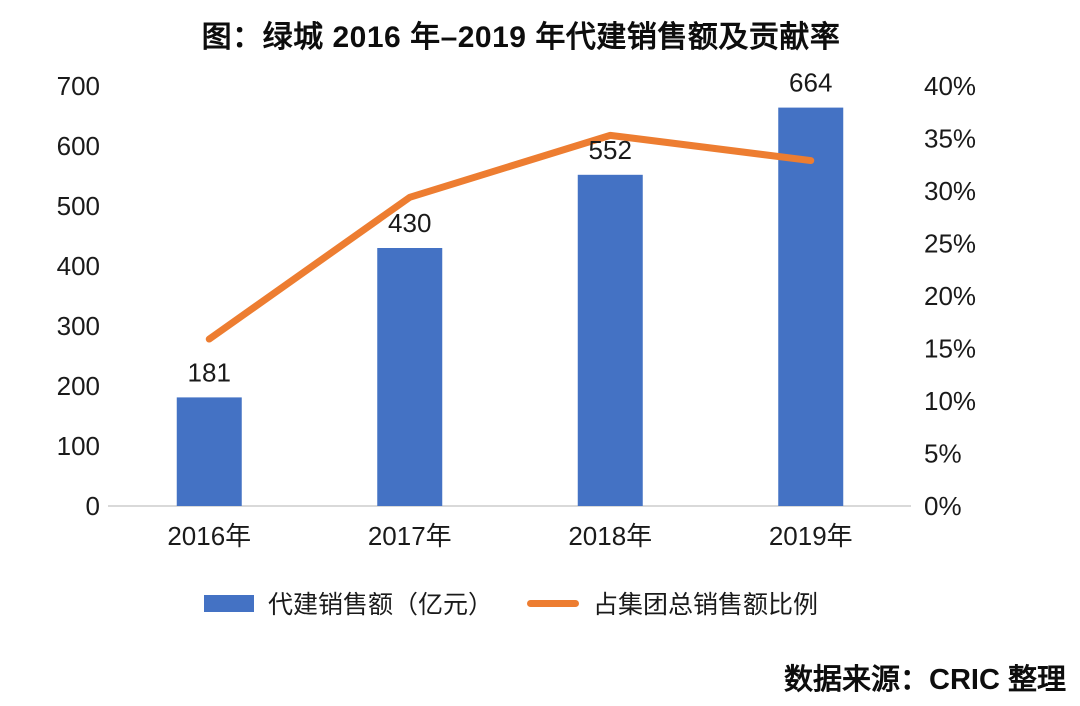 Image resolution: width=1080 pixels, height=706 pixels. What do you see at coordinates (706, 605) in the screenshot?
I see `legend-label-ratio: 占集团总销售额比例` at bounding box center [706, 605].